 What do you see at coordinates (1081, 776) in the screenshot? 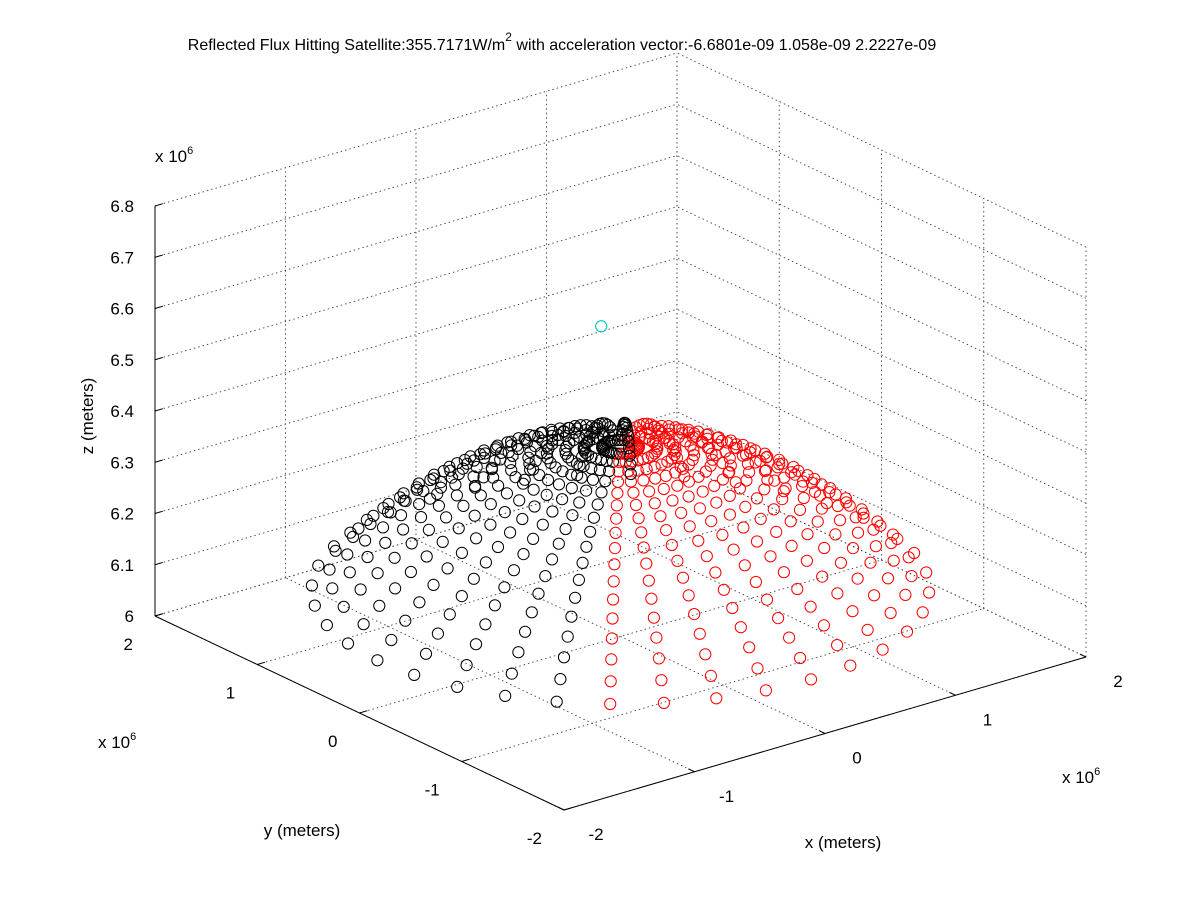
I see `x-scale-label: x 106` at bounding box center [1081, 776].